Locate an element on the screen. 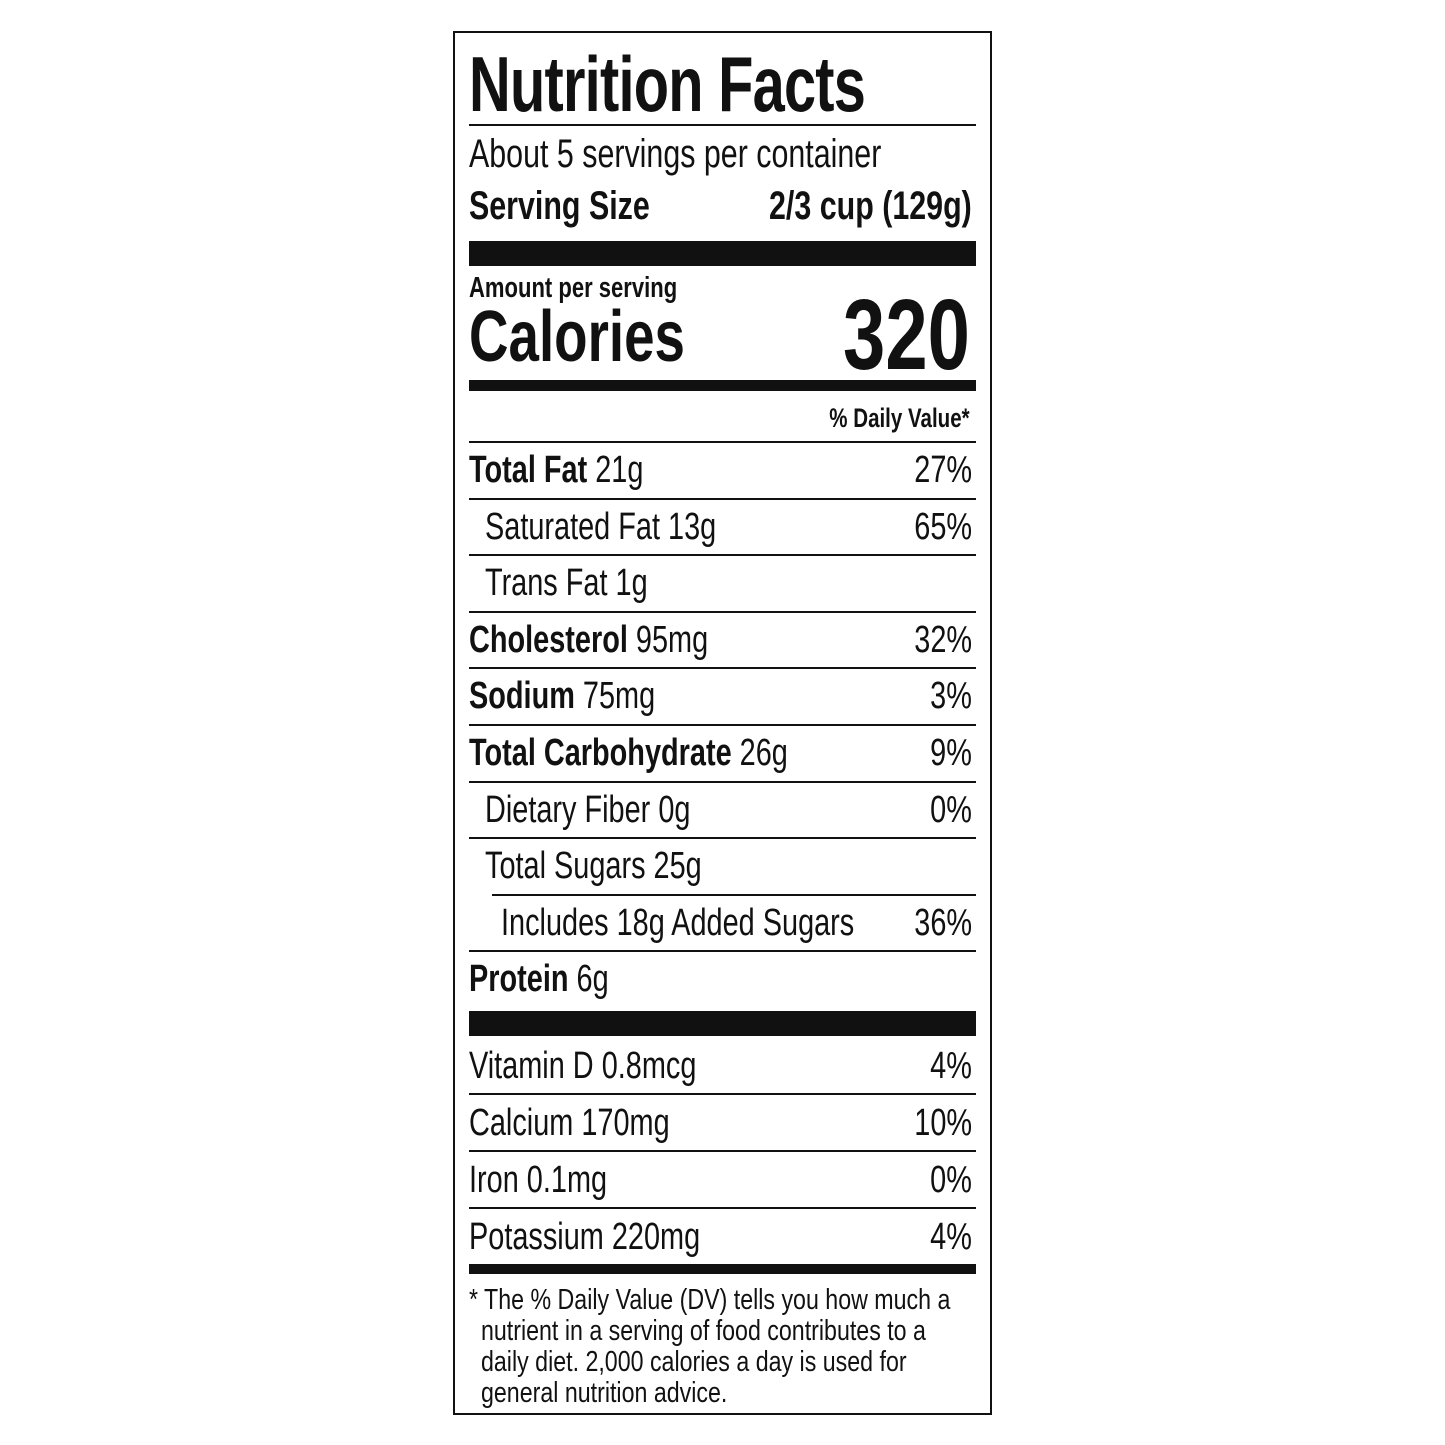 The height and width of the screenshot is (1445, 1445). nutrient-row-calcium: Calcium 170mg 10% is located at coordinates (720, 1123).